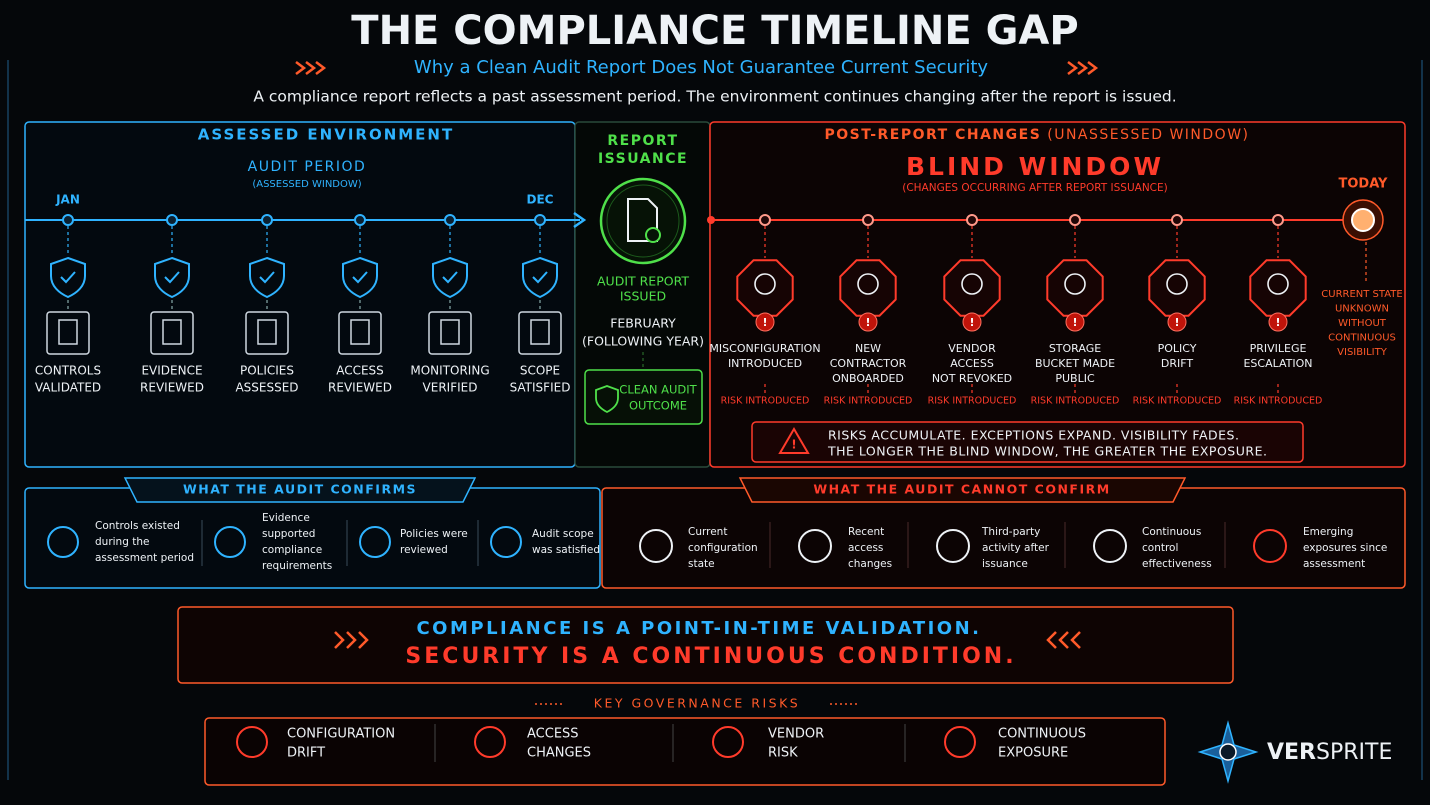 Image resolution: width=1430 pixels, height=805 pixels. I want to click on risk-label: CONTINUOUS, so click(1042, 734).